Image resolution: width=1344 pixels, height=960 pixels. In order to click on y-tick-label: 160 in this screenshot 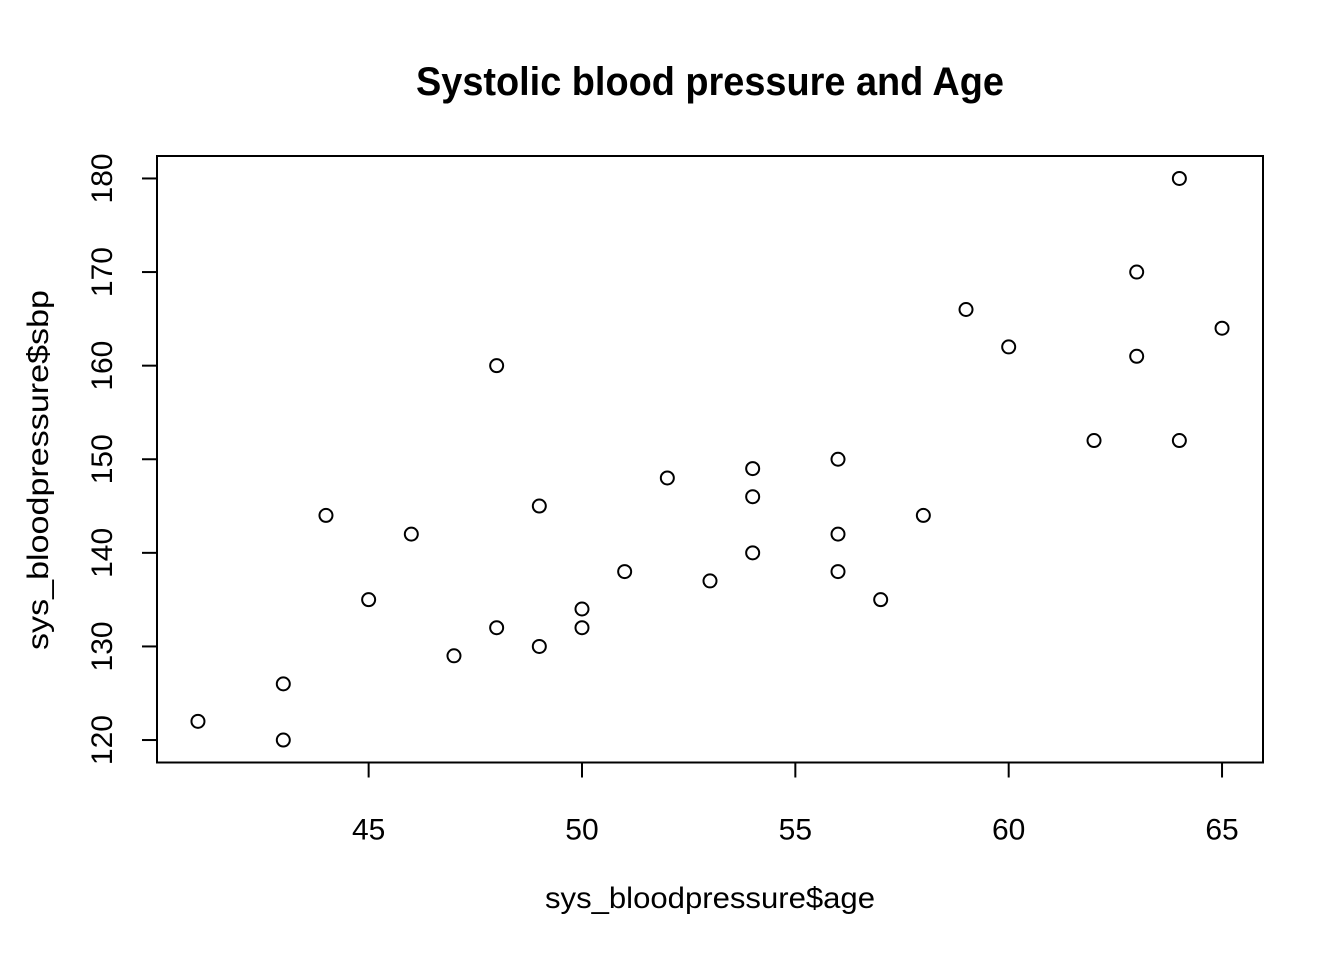, I will do `click(102, 366)`.